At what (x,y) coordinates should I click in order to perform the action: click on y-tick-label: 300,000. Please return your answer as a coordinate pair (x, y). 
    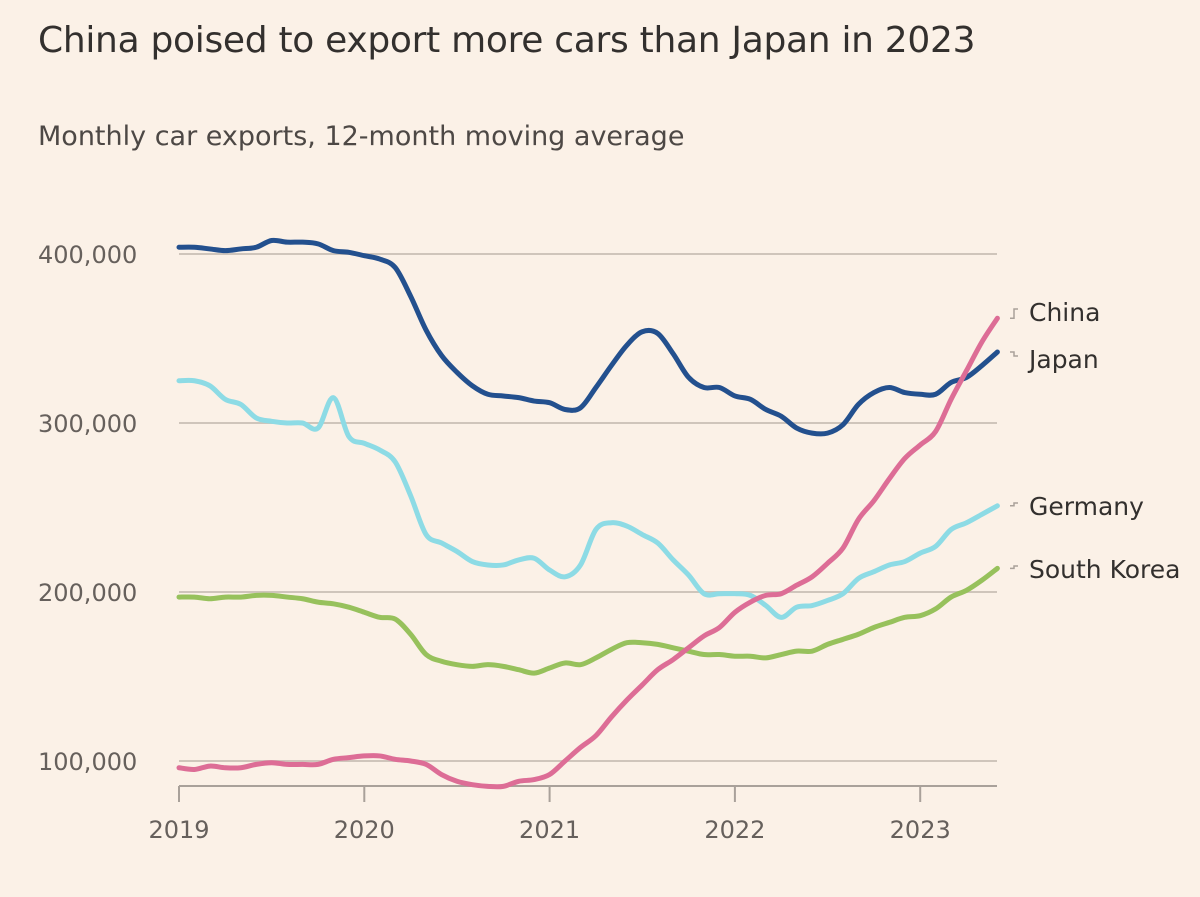
    Looking at the image, I should click on (87, 424).